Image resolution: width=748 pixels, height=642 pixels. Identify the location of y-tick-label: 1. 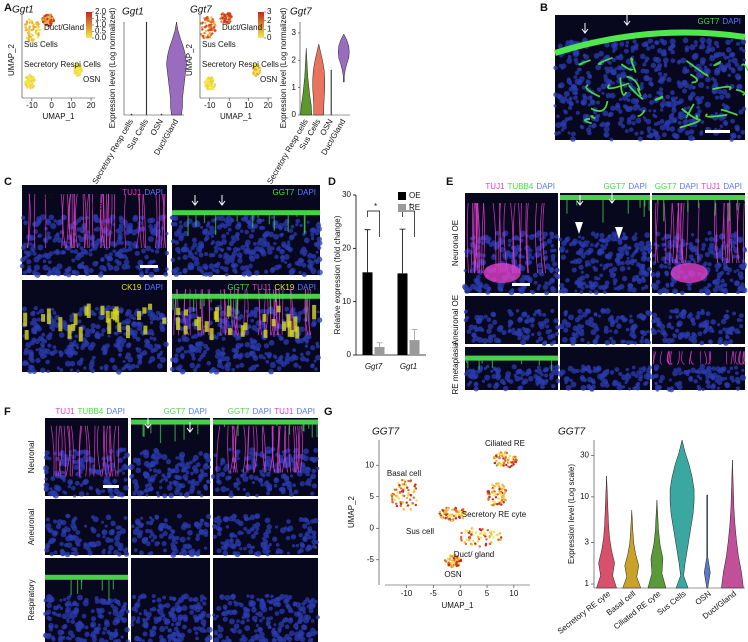
(294, 87).